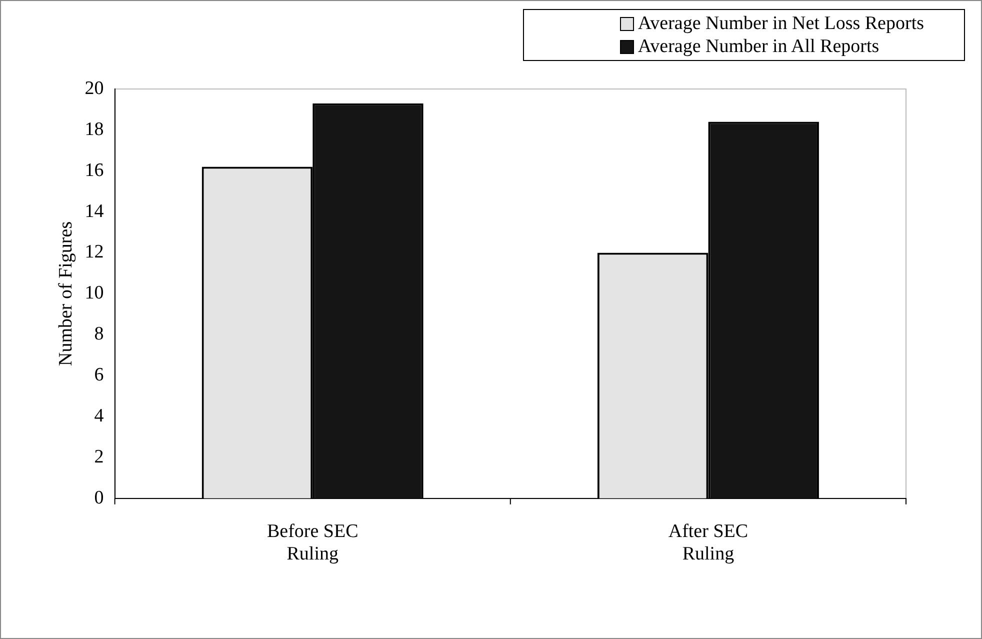 The width and height of the screenshot is (982, 639). I want to click on legend-label: Average Number in Net Loss Reports, so click(781, 23).